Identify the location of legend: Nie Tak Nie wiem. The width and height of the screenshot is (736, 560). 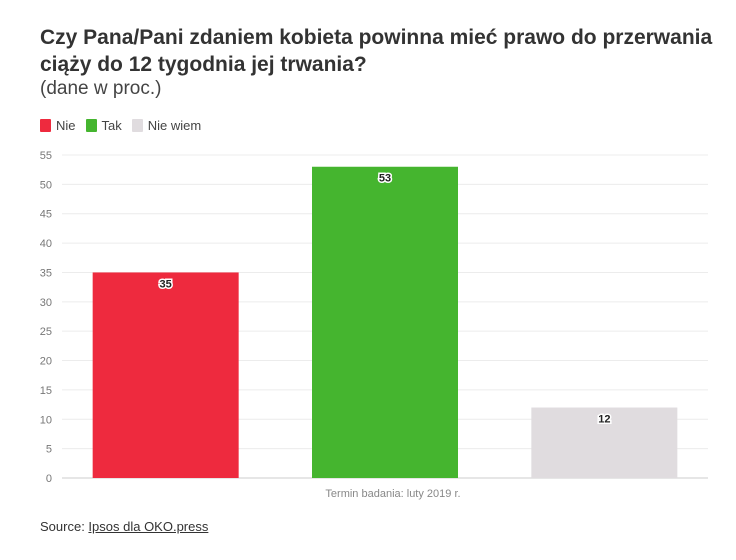
(120, 125).